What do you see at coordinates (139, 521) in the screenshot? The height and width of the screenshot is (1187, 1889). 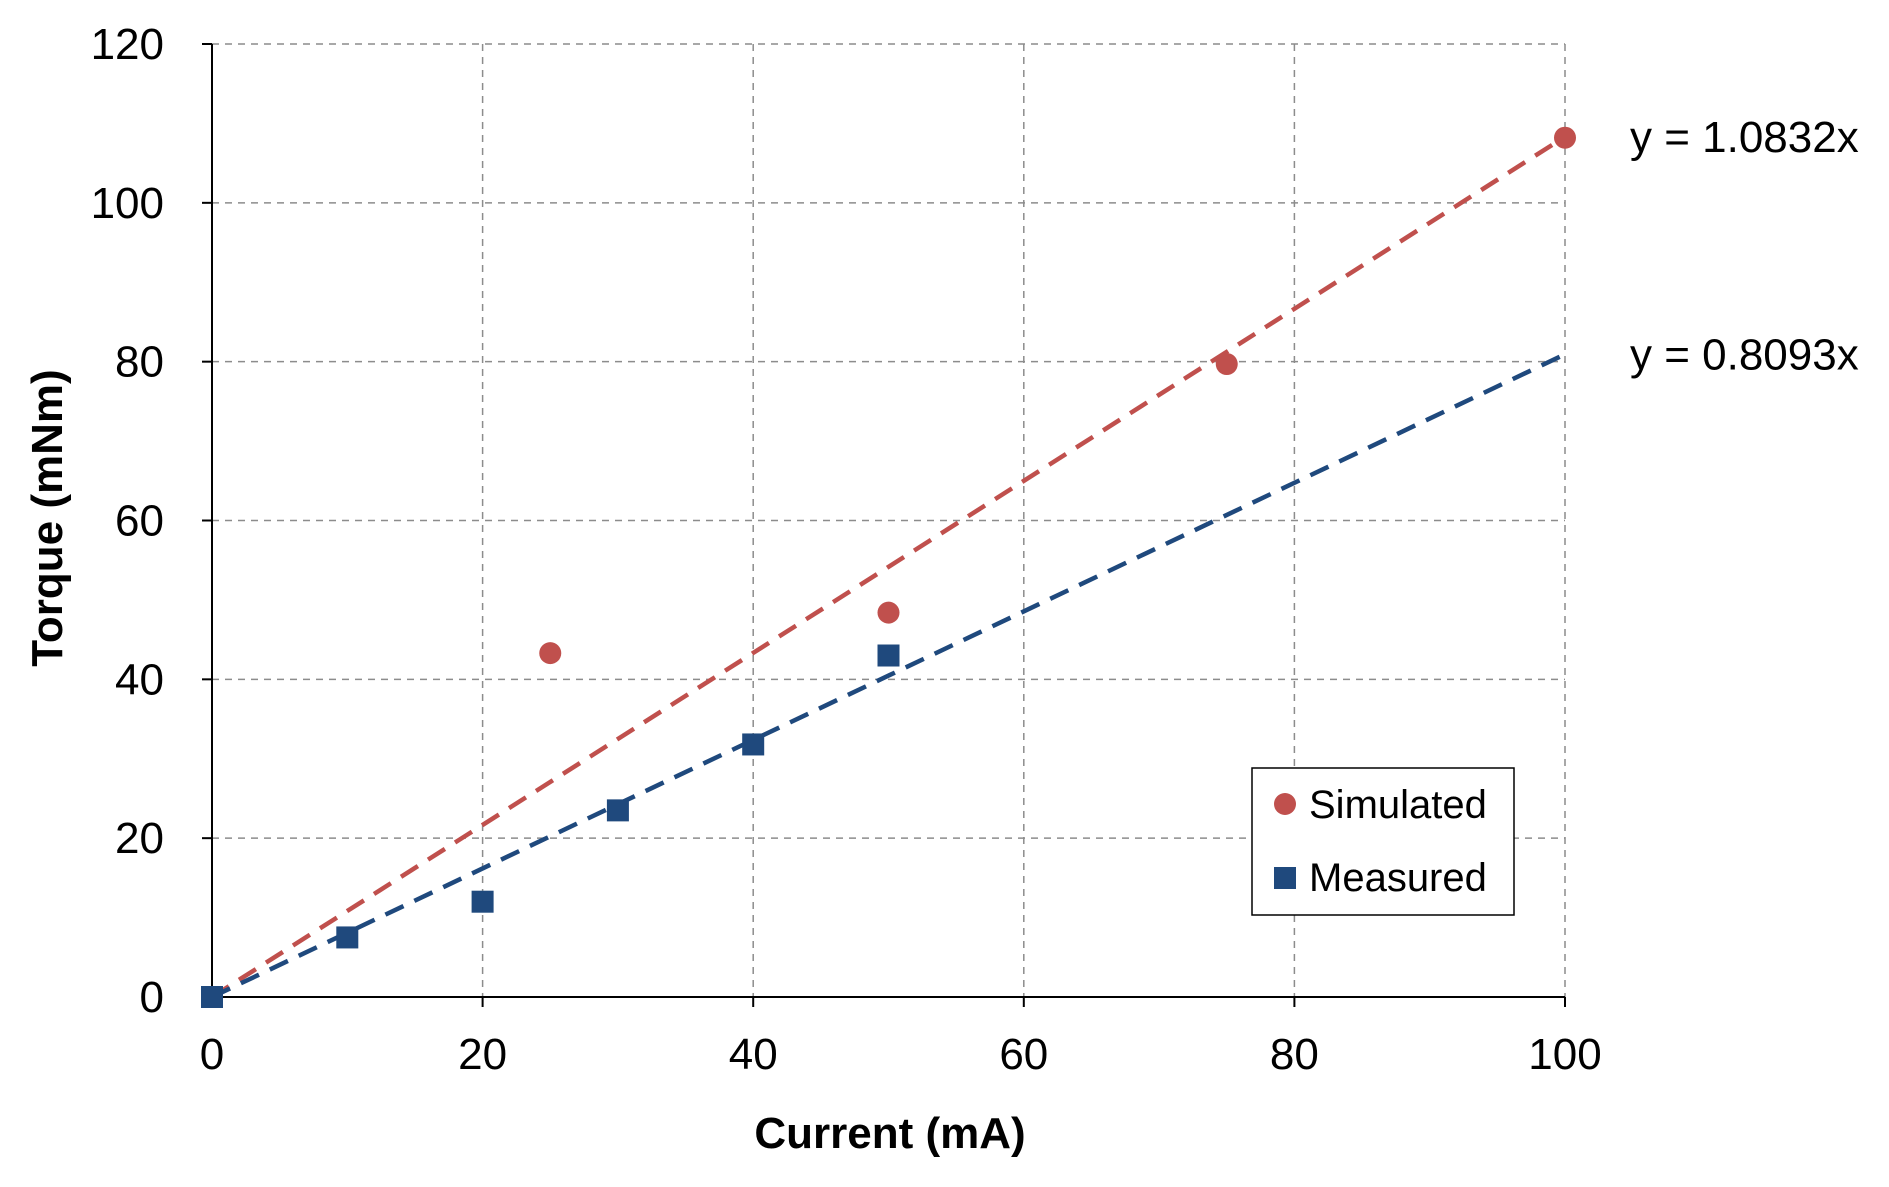 I see `y-tick-label: 60` at bounding box center [139, 521].